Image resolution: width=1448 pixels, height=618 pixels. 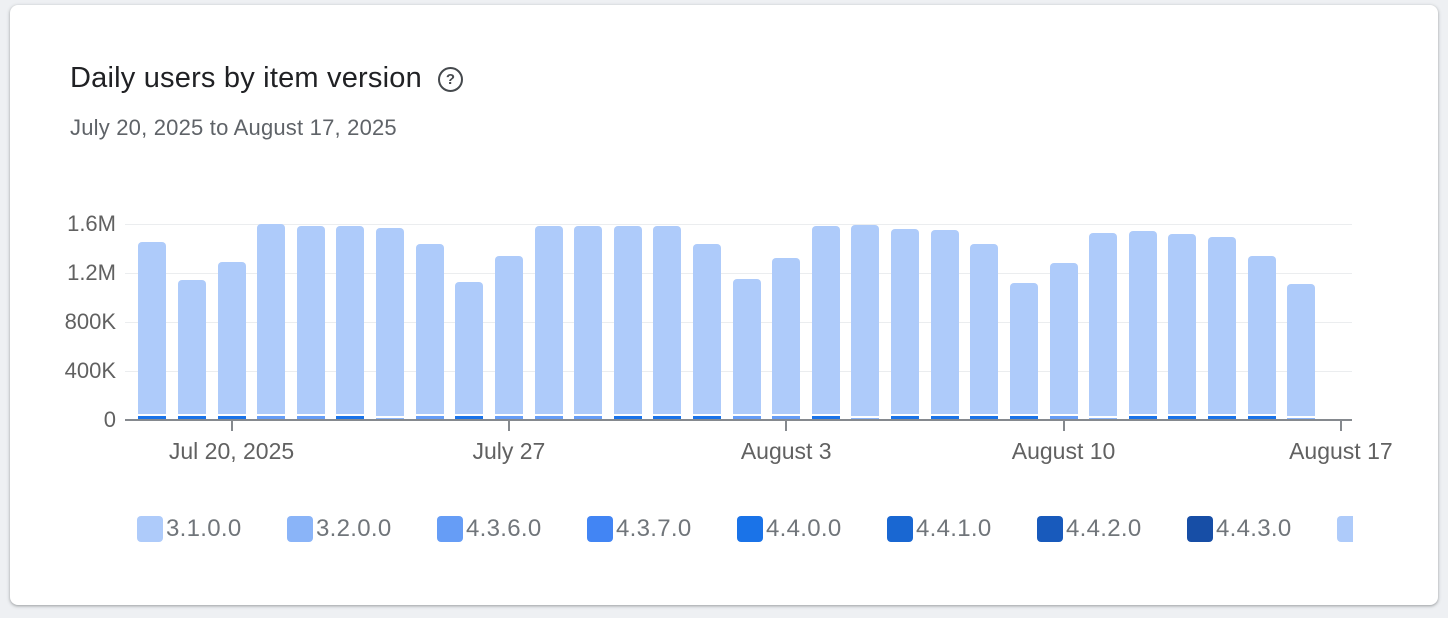 What do you see at coordinates (450, 79) in the screenshot?
I see `help-icon: ?` at bounding box center [450, 79].